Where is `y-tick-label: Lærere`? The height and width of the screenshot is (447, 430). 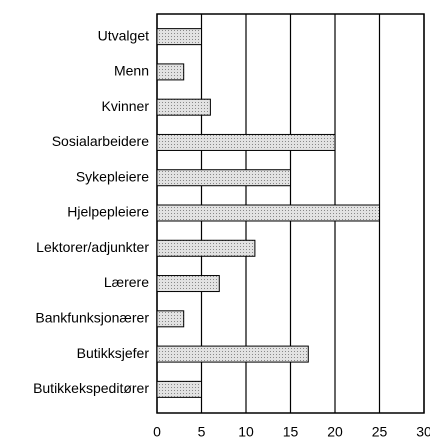
y-tick-label: Lærere is located at coordinates (126, 282).